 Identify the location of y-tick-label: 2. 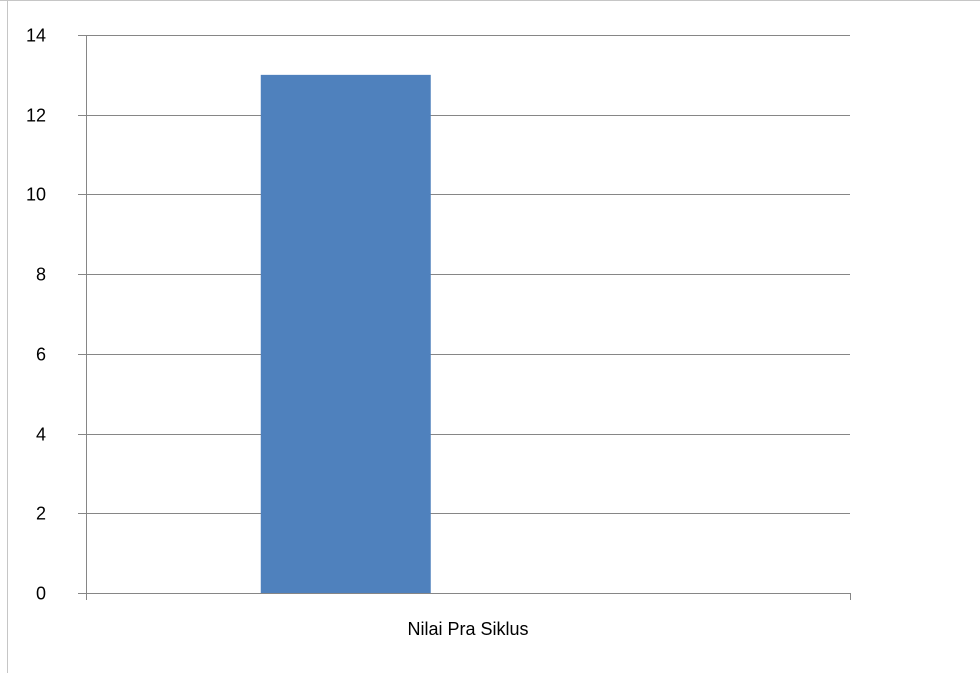
(41, 514).